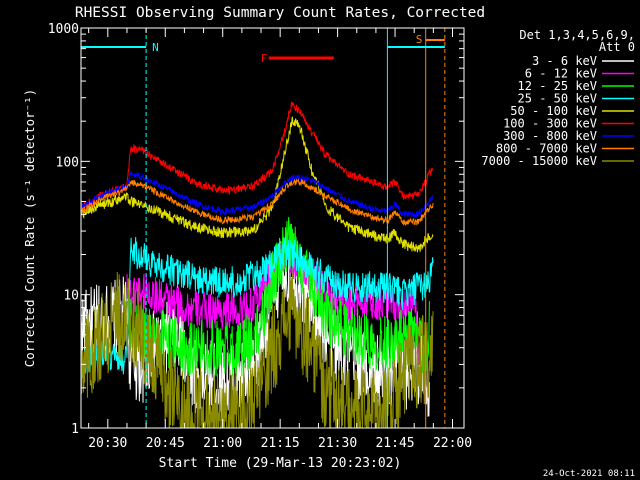 The image size is (640, 480). Describe the element at coordinates (589, 474) in the screenshot. I see `footer-timestamp: 24-Oct-2021 08:11` at that location.